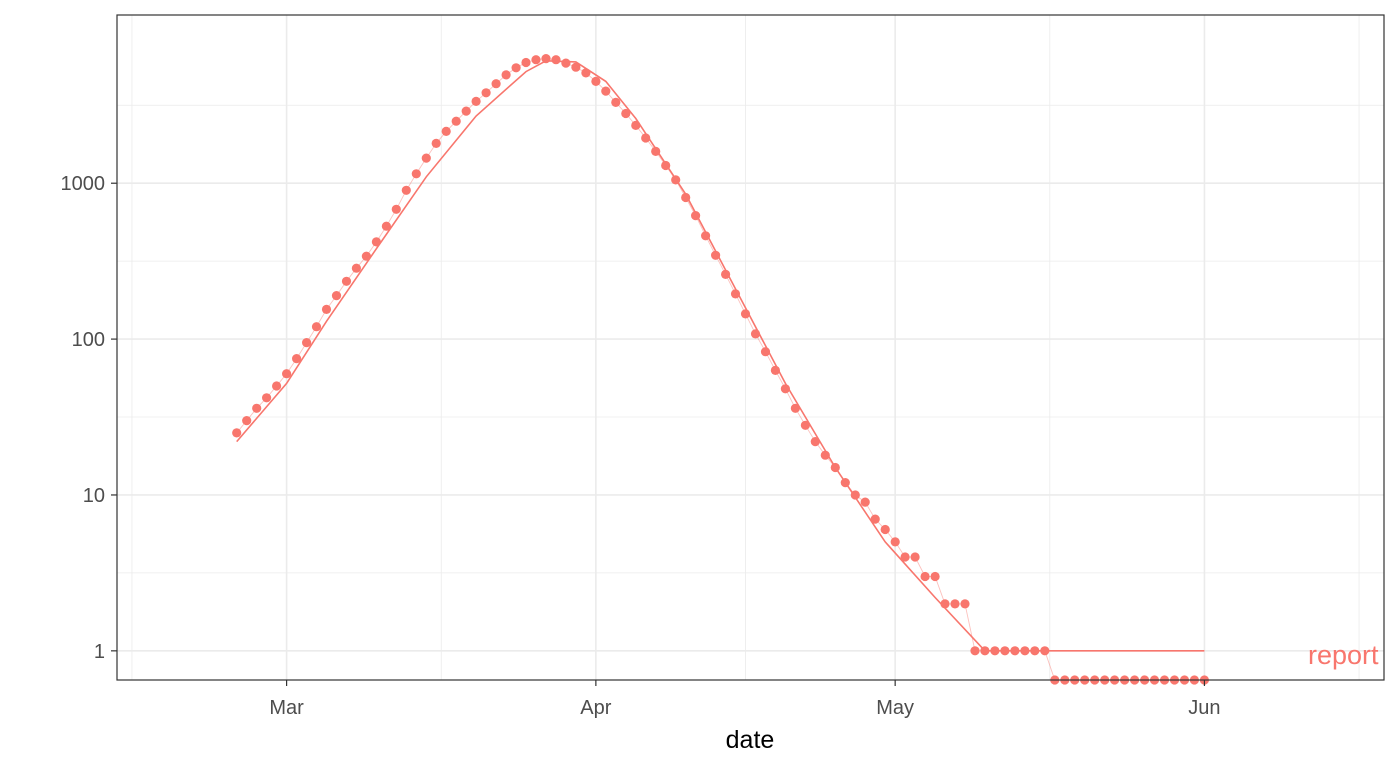  I want to click on x-tick-label-3: Jun, so click(1204, 708).